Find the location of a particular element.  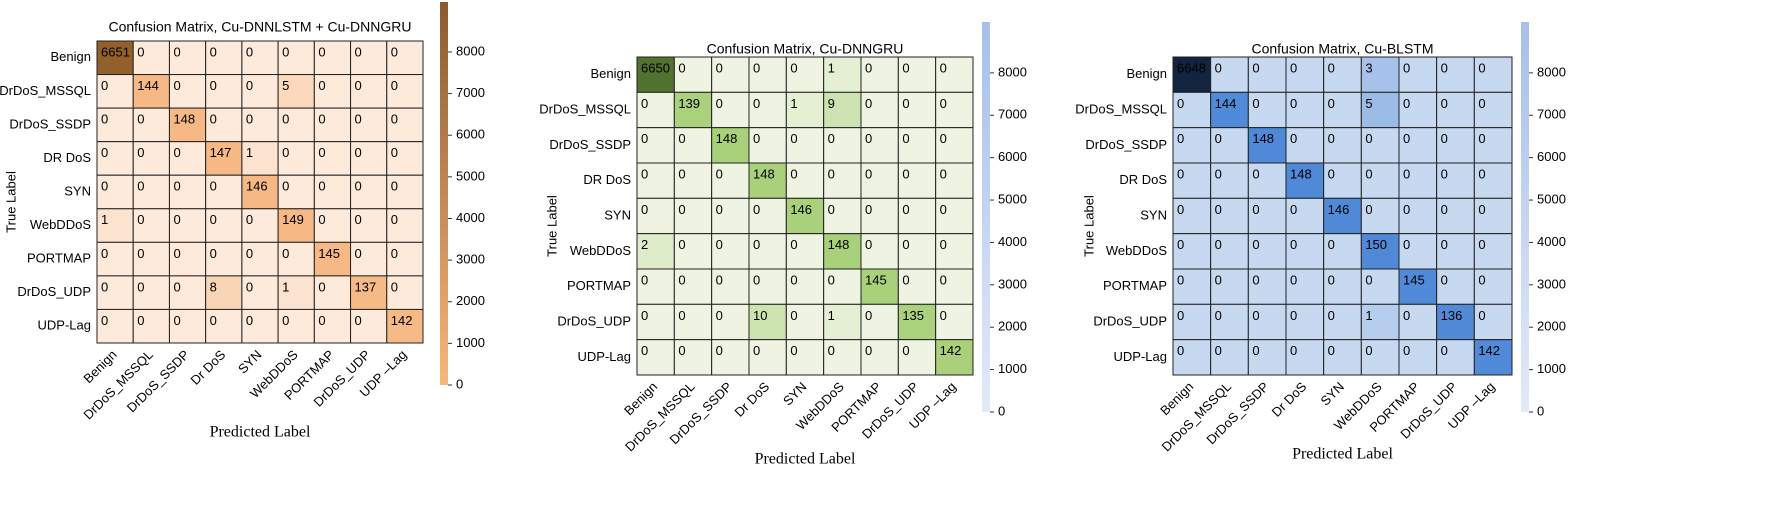

y-tick-label: DrDoS_UDP is located at coordinates (54, 291).